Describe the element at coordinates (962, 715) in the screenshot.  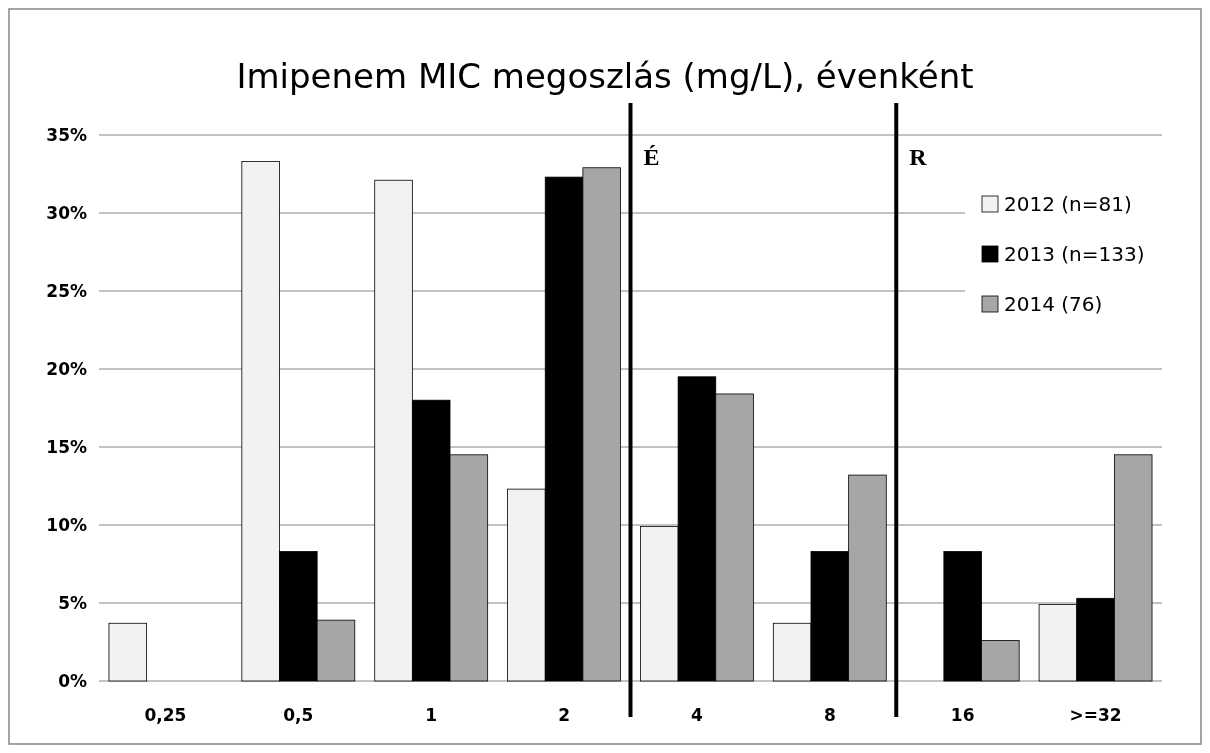
I see `x-tick-label: 16` at that location.